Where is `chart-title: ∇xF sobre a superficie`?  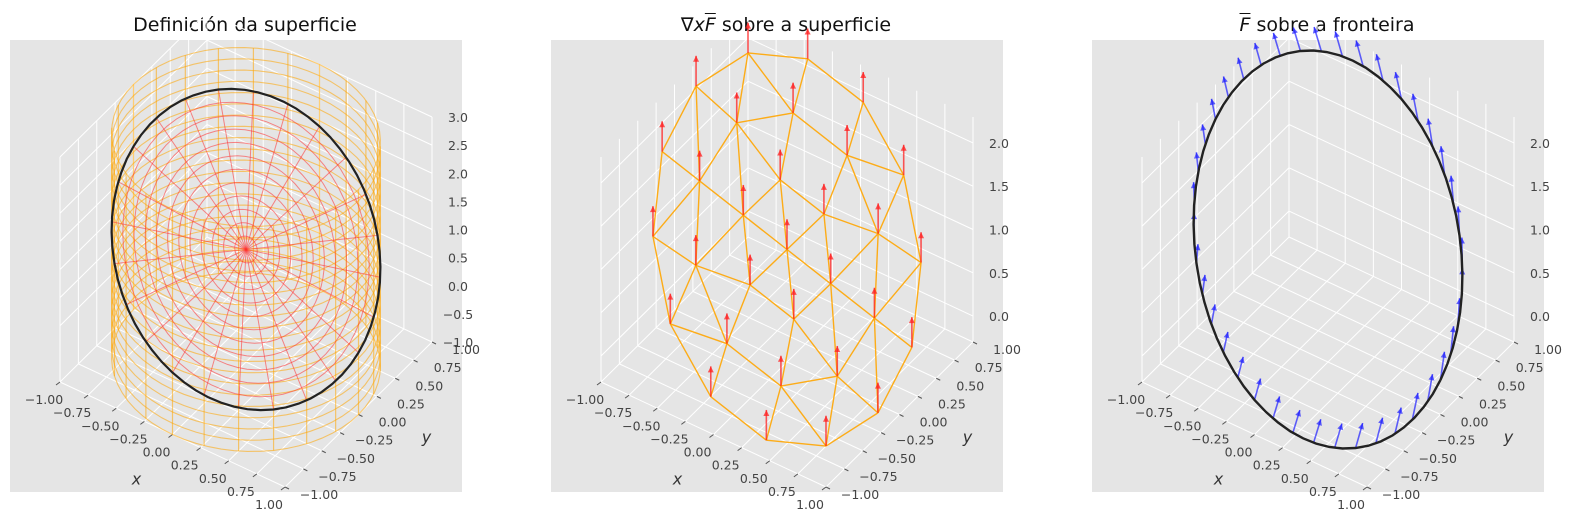
chart-title: ∇xF sobre a superficie is located at coordinates (786, 25).